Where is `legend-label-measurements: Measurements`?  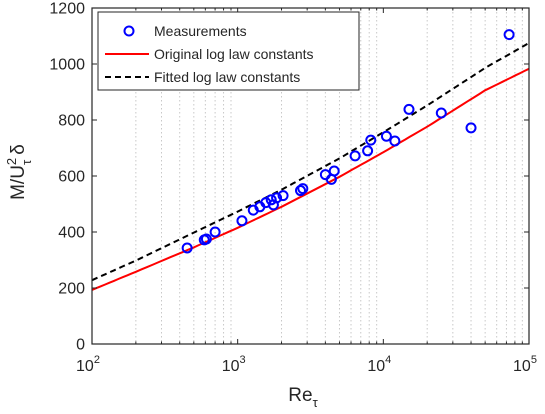
legend-label-measurements: Measurements is located at coordinates (200, 31).